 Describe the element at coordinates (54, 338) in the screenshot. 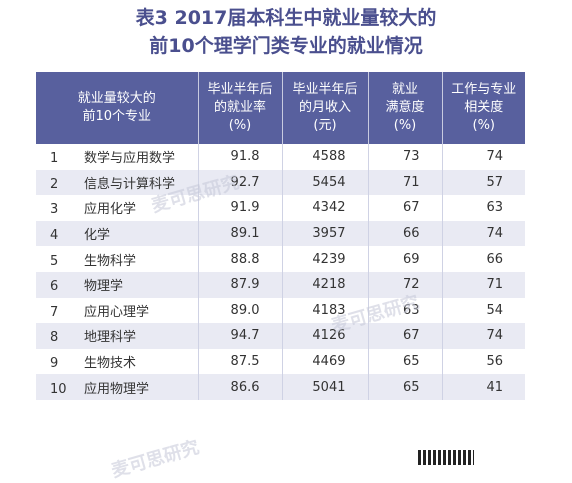

I see `rank-number: 8` at that location.